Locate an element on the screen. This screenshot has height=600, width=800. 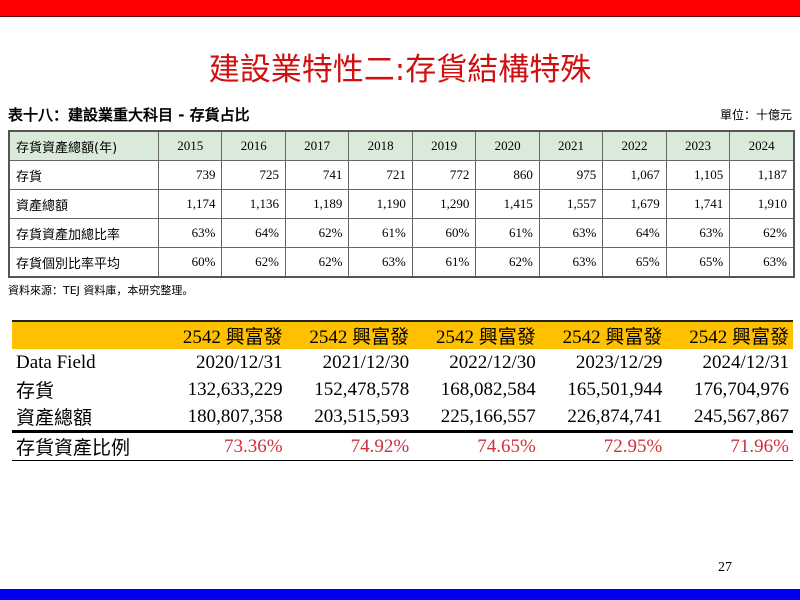
table-cell: 180,807,358 is located at coordinates (235, 416).